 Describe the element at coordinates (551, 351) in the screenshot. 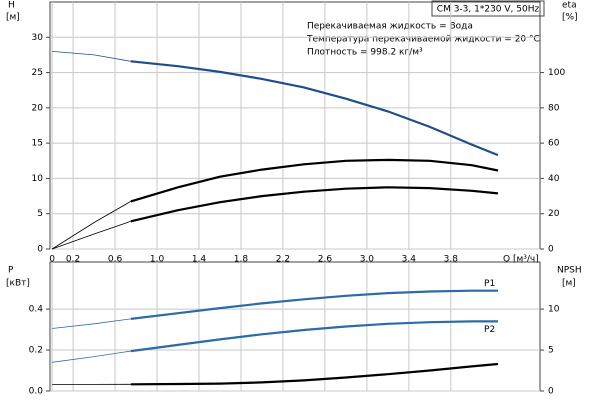

I see `y2-tick-label: 5` at that location.